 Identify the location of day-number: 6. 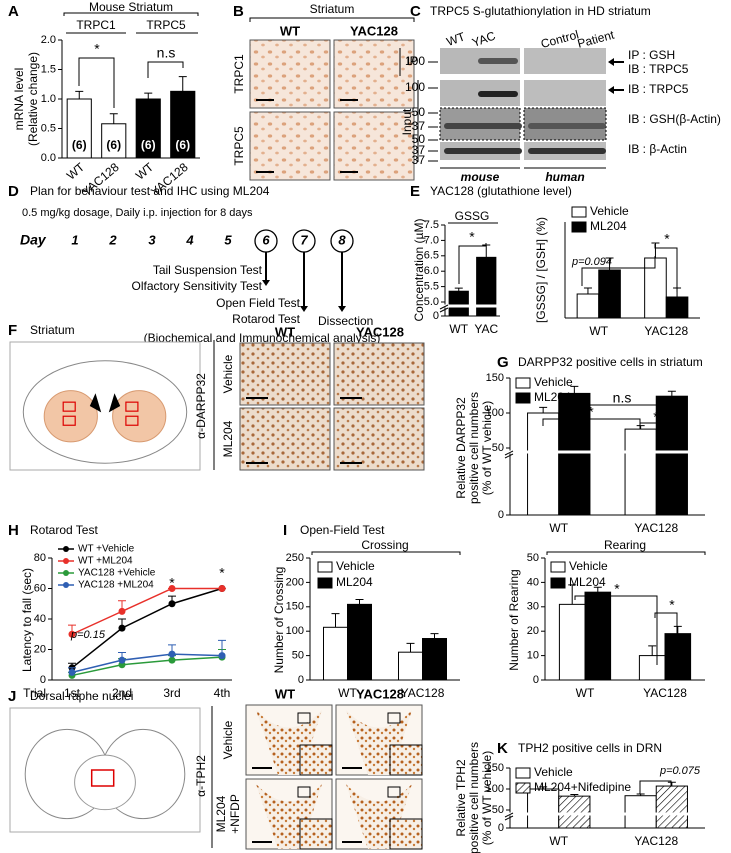
(266, 239).